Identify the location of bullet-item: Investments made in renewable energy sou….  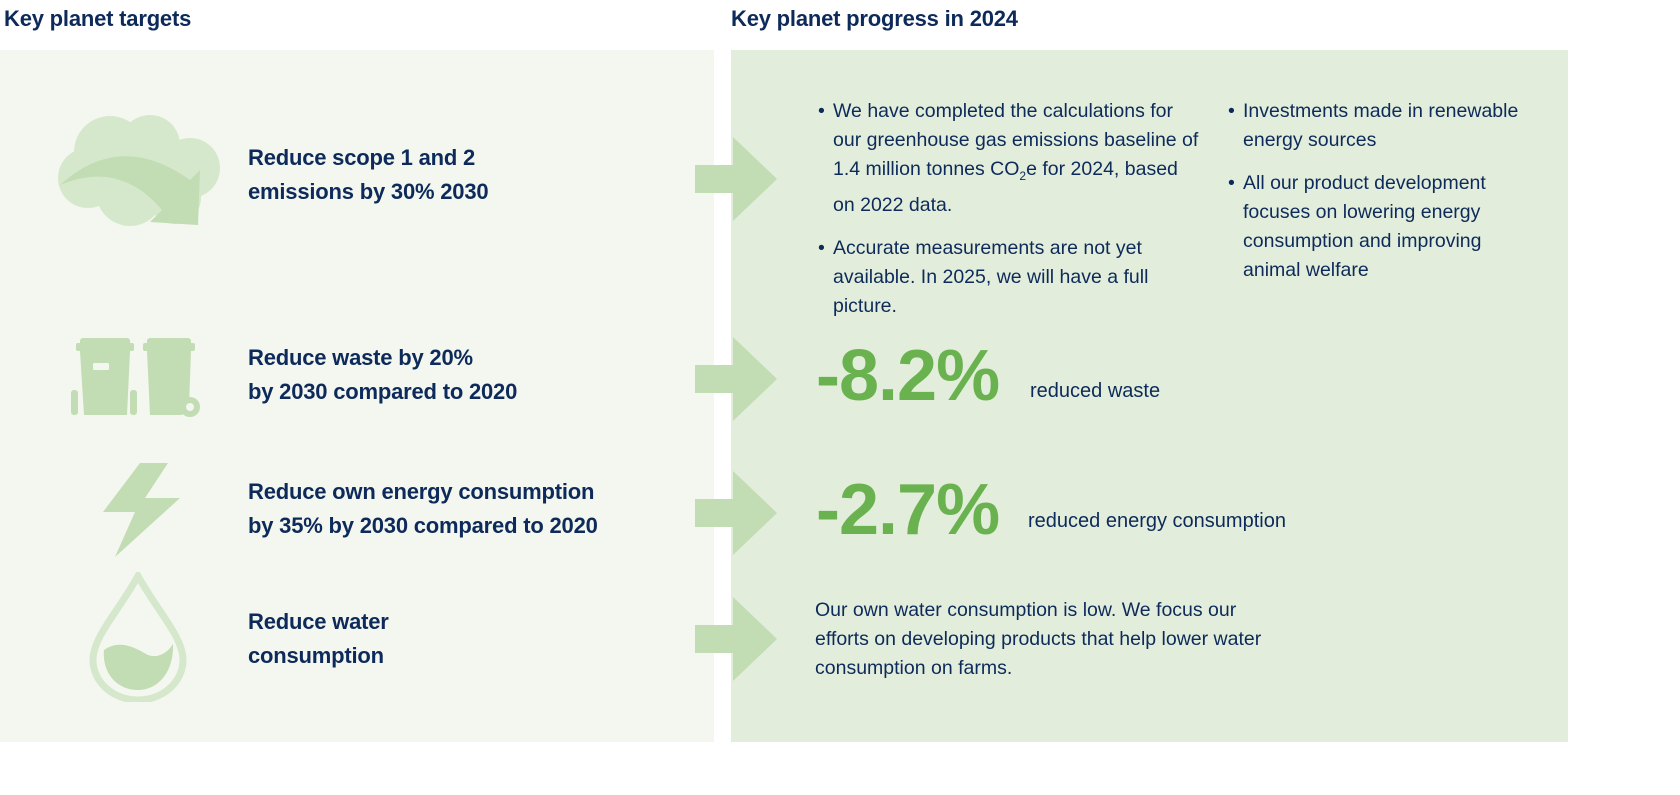
(1383, 126).